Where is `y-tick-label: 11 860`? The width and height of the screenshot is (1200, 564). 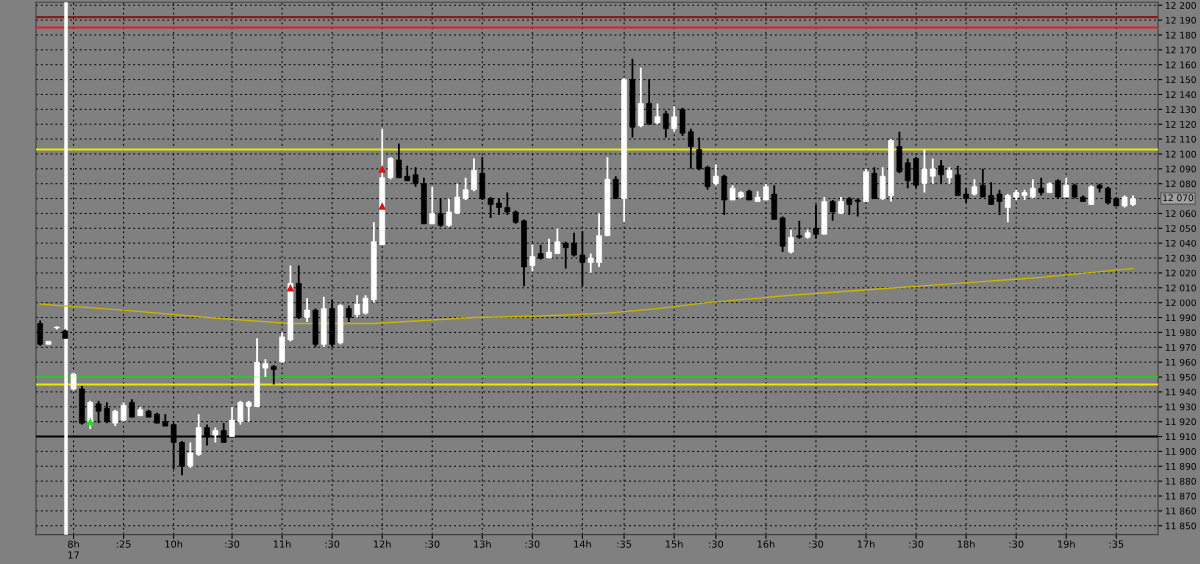
y-tick-label: 11 860 is located at coordinates (1180, 511).